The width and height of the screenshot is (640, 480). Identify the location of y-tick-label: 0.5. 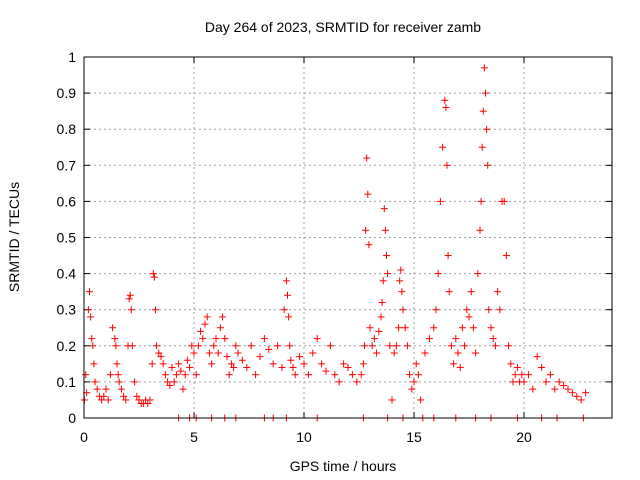
(67, 238).